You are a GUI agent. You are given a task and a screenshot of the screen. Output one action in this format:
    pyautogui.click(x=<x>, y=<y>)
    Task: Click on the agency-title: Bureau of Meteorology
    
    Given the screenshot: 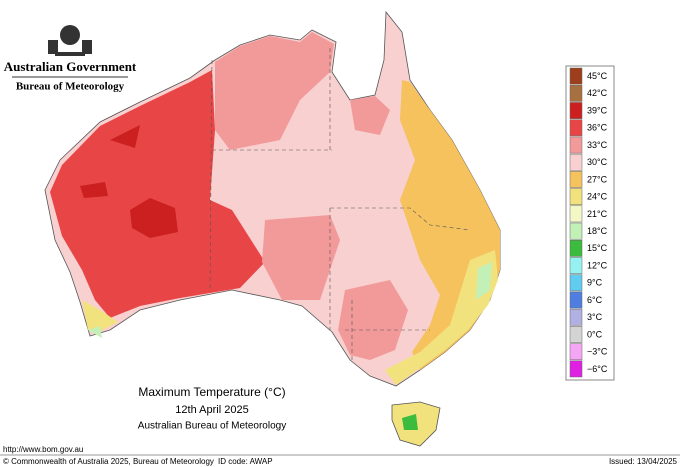 What is the action you would take?
    pyautogui.click(x=70, y=87)
    